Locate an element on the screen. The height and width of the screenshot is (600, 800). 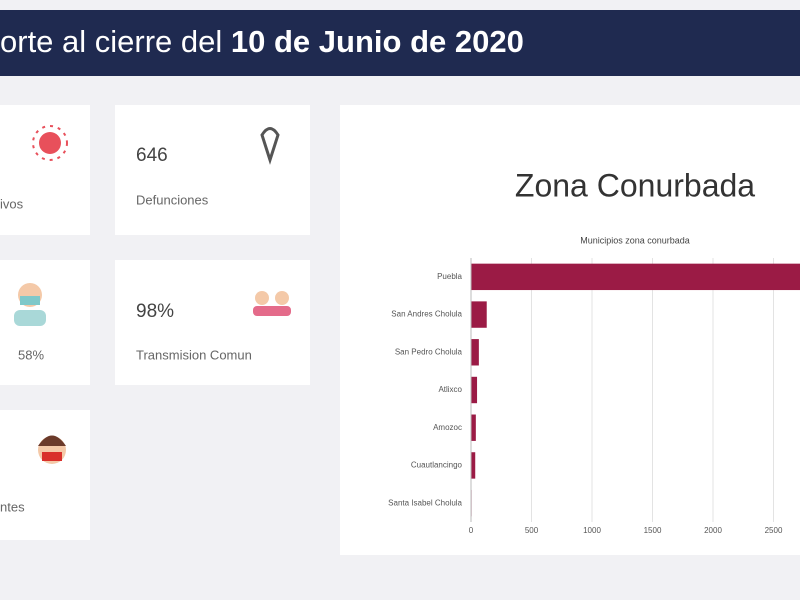
card-value: 98% is located at coordinates (155, 311).